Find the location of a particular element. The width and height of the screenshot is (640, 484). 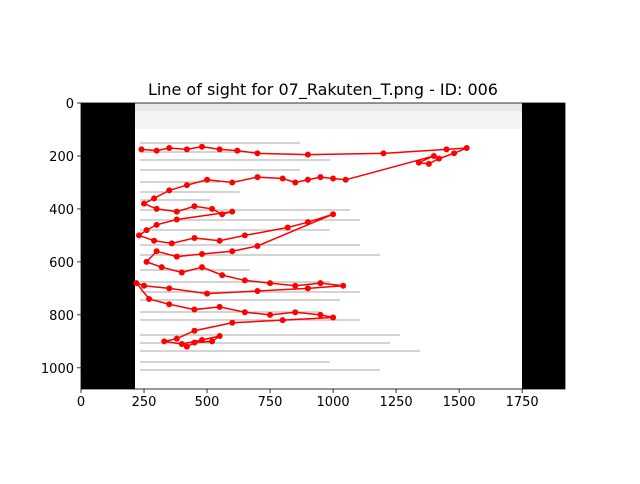

window-bar is located at coordinates (328, 107).